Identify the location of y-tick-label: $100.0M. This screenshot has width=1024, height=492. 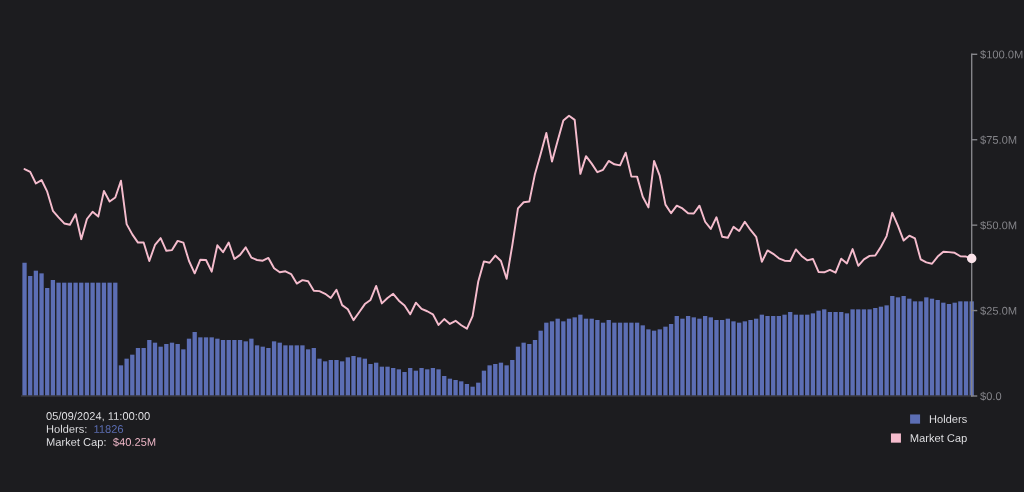
(1001, 55).